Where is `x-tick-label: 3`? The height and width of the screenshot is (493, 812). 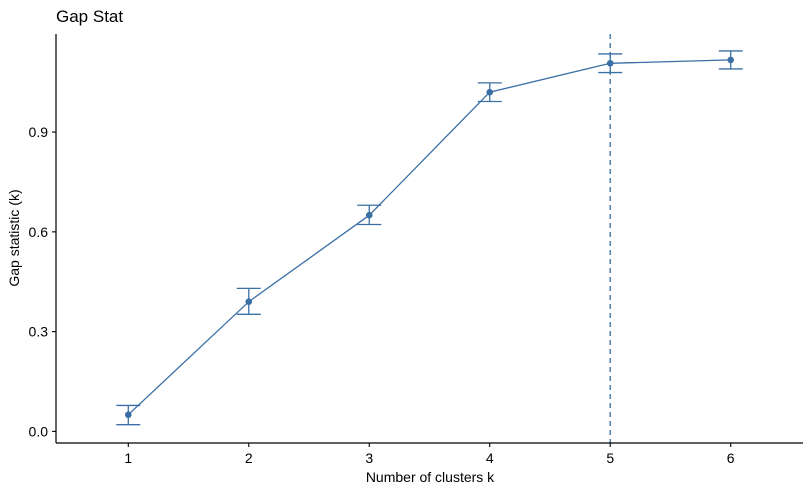 x-tick-label: 3 is located at coordinates (369, 458).